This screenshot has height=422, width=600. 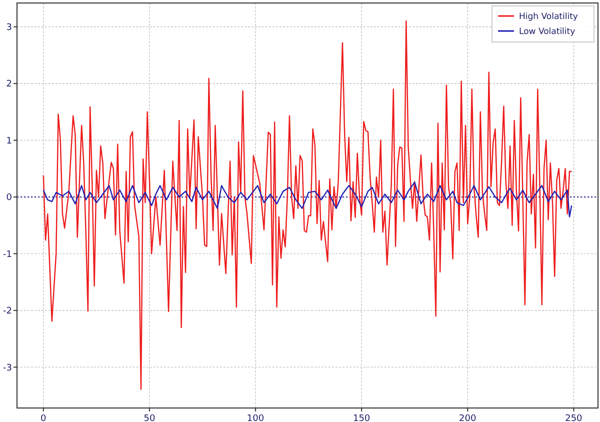 What do you see at coordinates (255, 418) in the screenshot?
I see `x-tick-label: 100` at bounding box center [255, 418].